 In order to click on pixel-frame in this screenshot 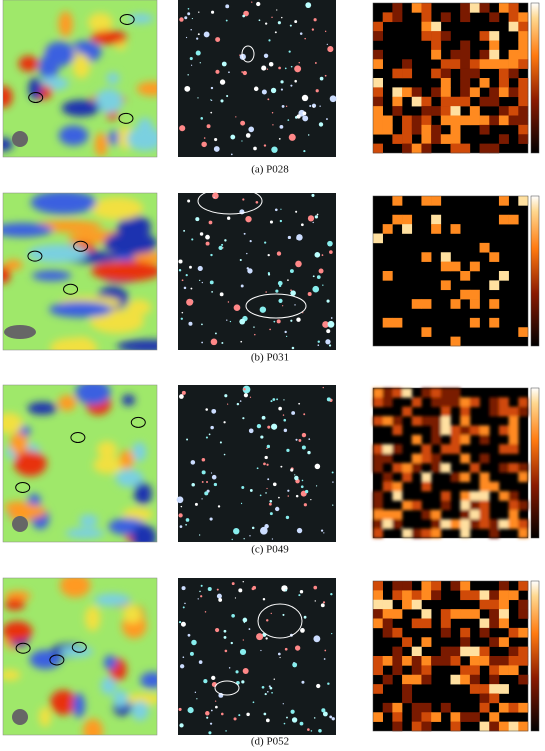, I will do `click(450, 656)`.